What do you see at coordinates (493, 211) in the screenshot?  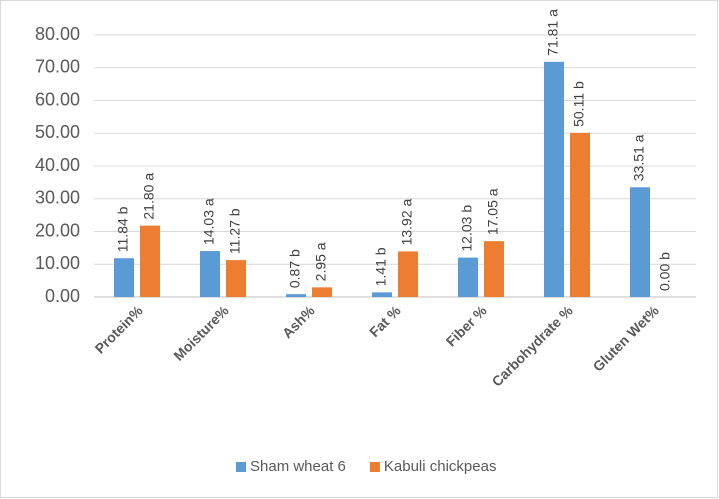 I see `value-label: 17.05 a` at bounding box center [493, 211].